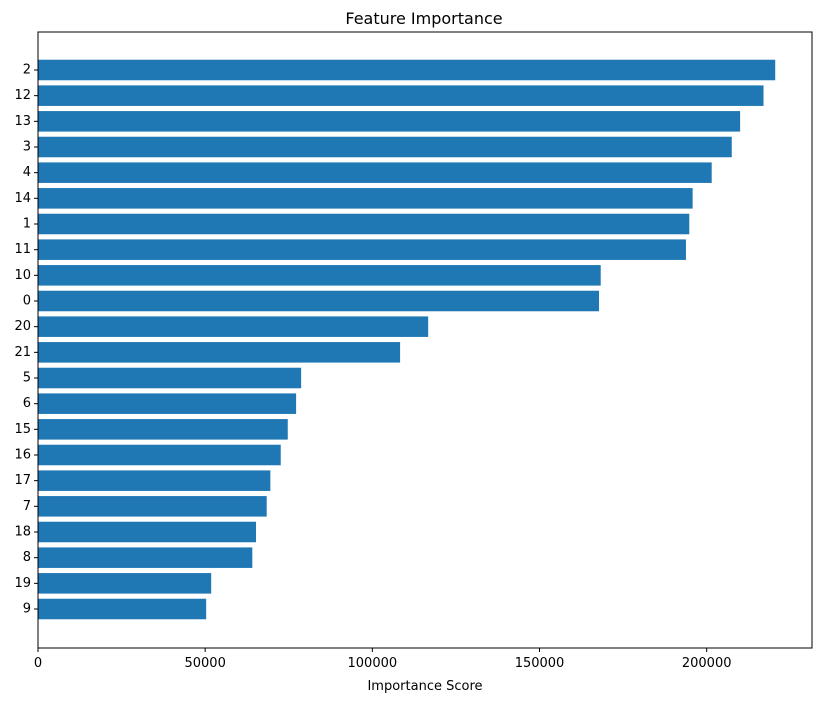  I want to click on y-tick-label: 15, so click(22, 429).